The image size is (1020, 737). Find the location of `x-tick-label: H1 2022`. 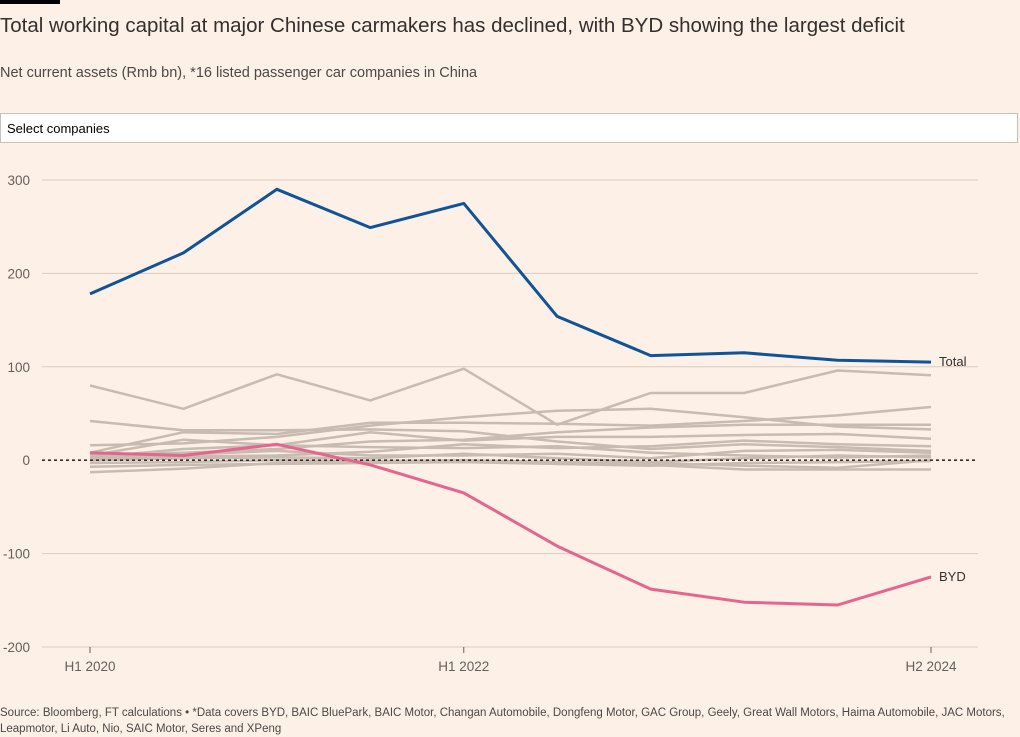

x-tick-label: H1 2022 is located at coordinates (463, 666).